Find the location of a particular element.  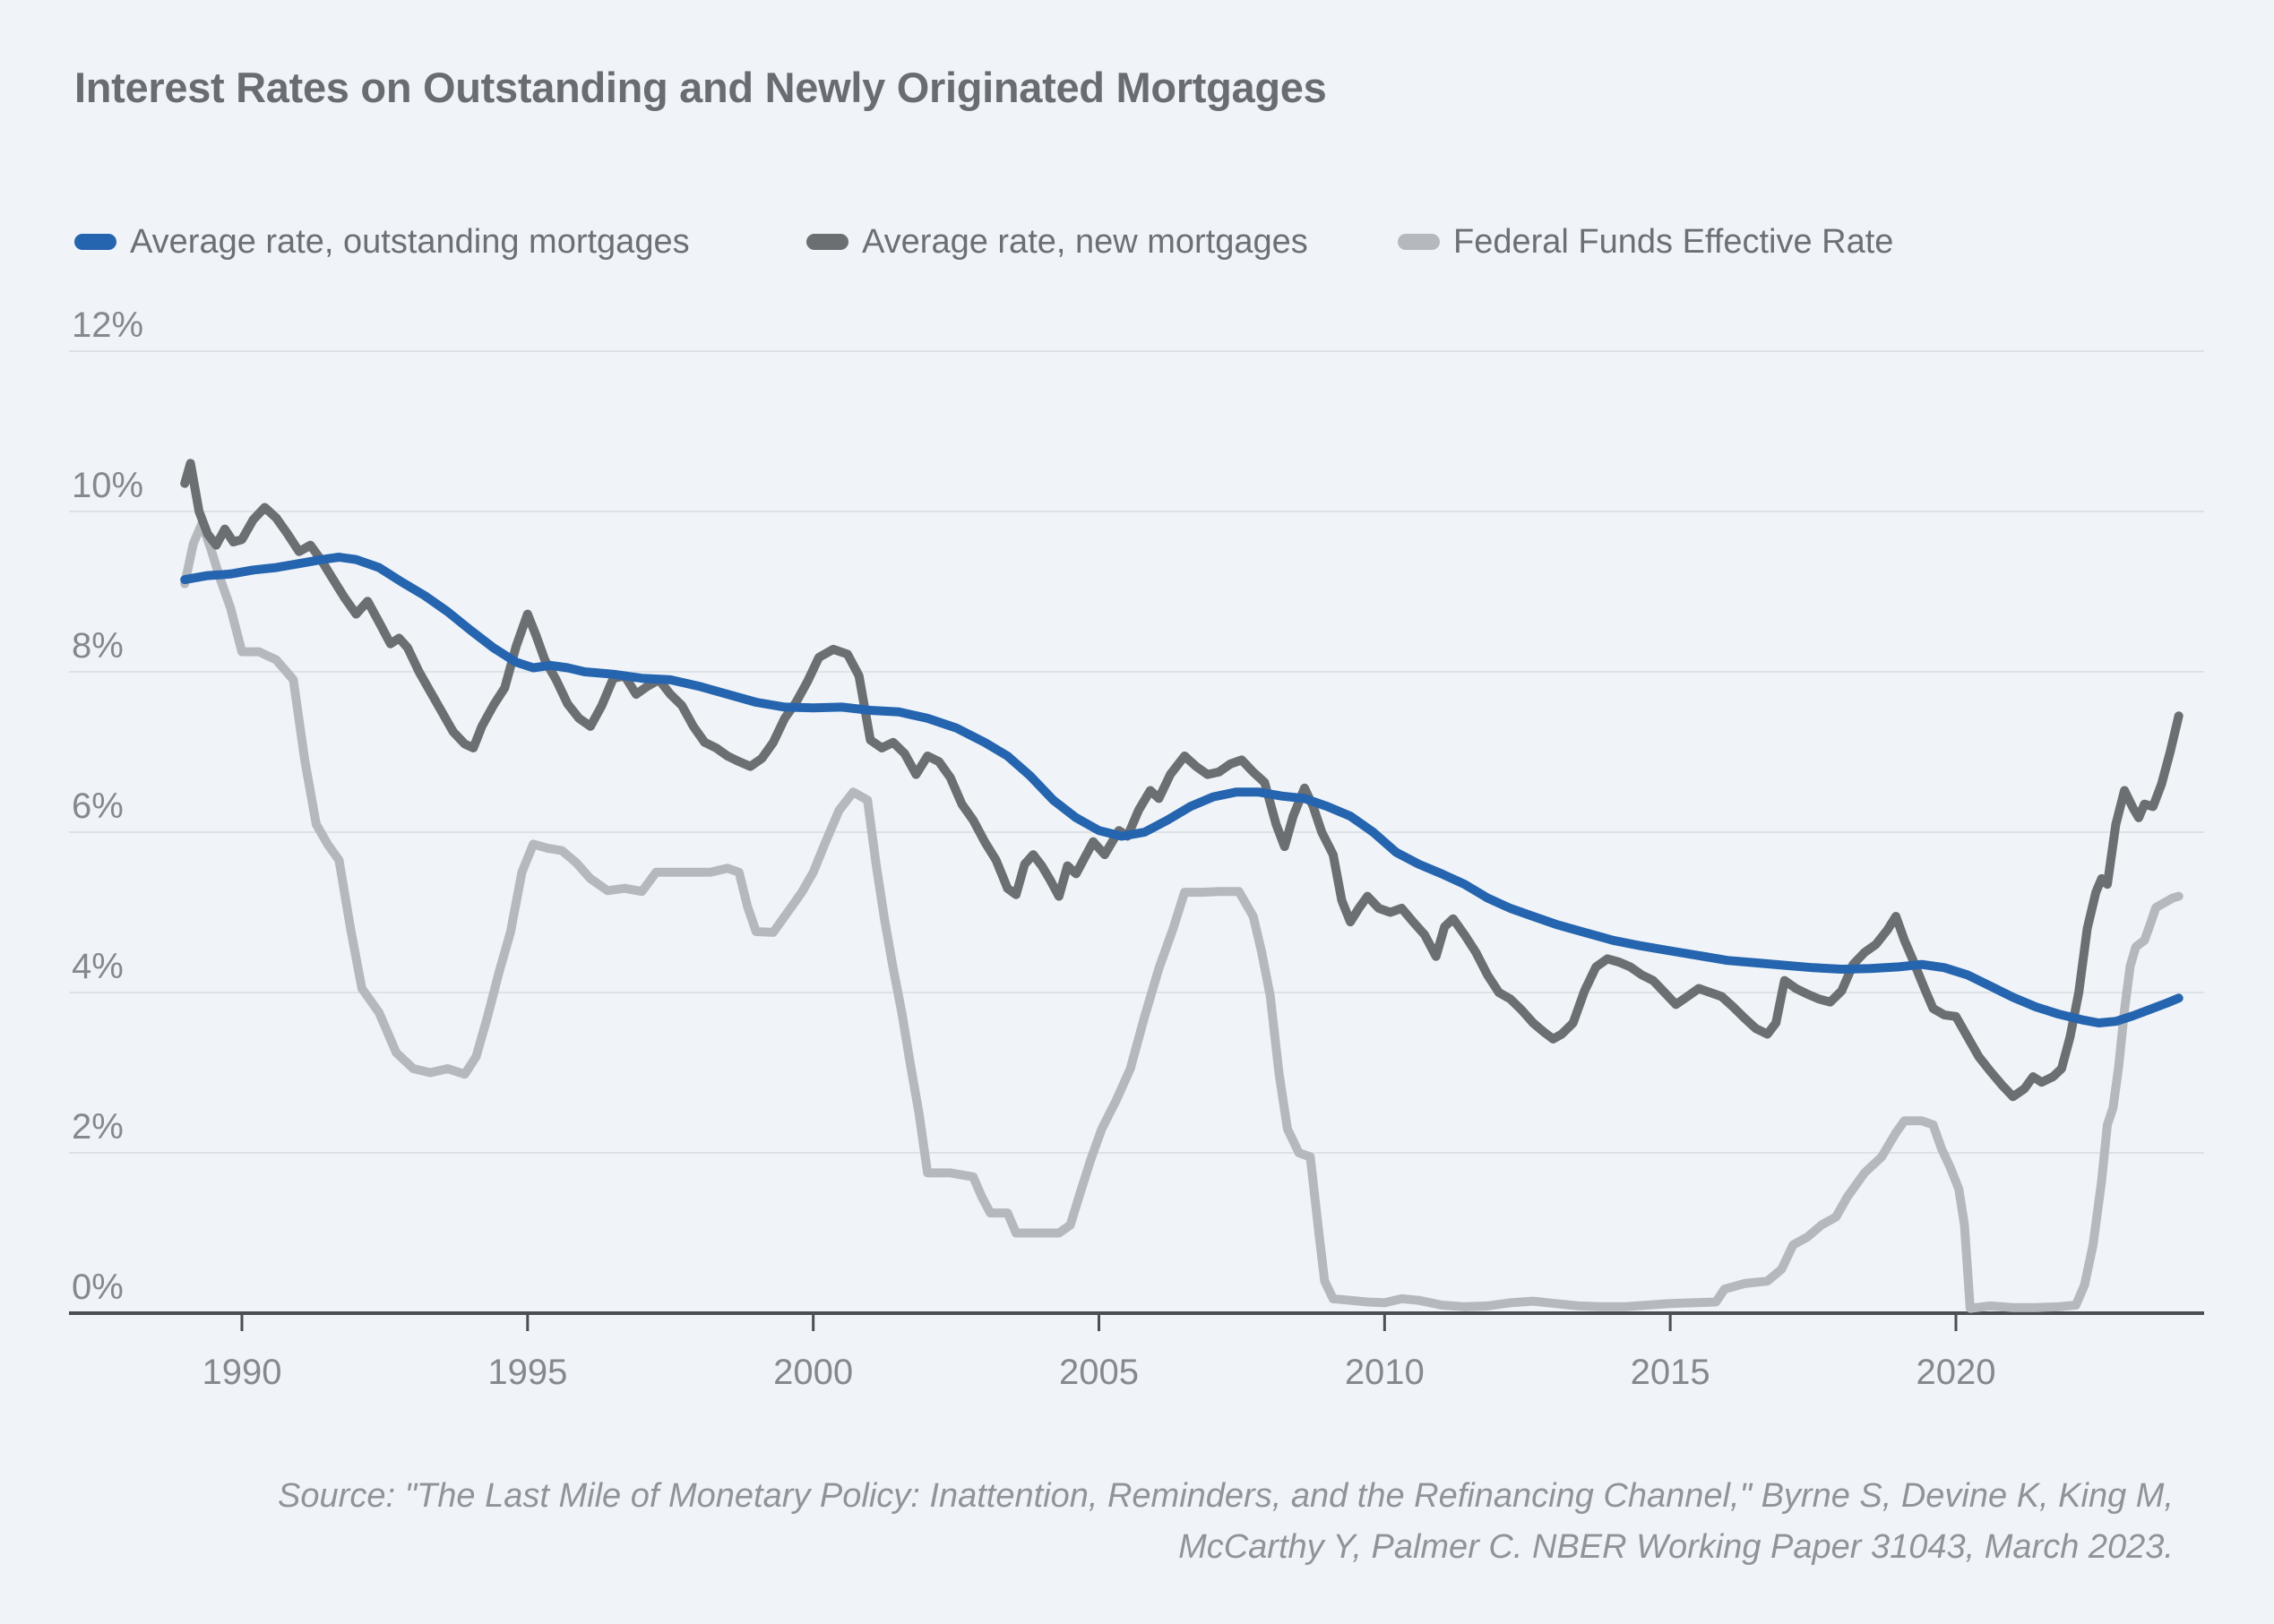

legend-swatch-light-gray is located at coordinates (1419, 242).